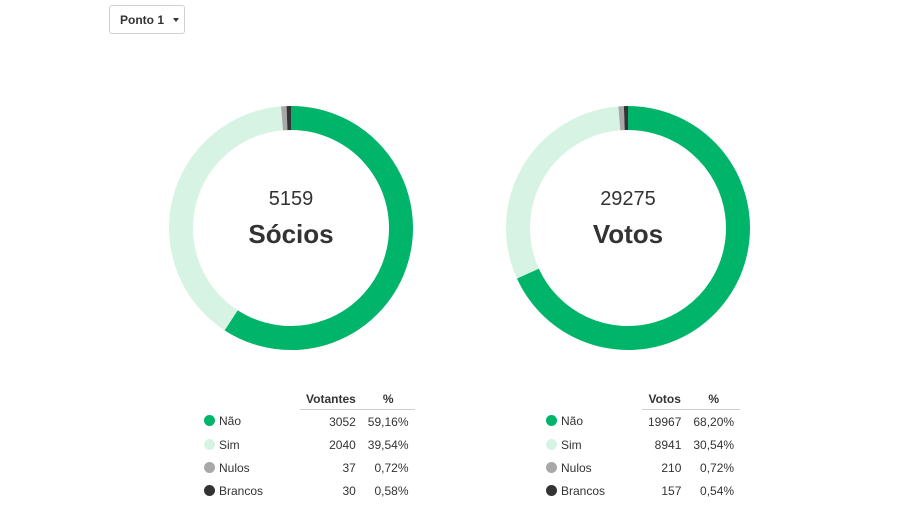 This screenshot has height=518, width=920. What do you see at coordinates (349, 467) in the screenshot?
I see `row-count: 37` at bounding box center [349, 467].